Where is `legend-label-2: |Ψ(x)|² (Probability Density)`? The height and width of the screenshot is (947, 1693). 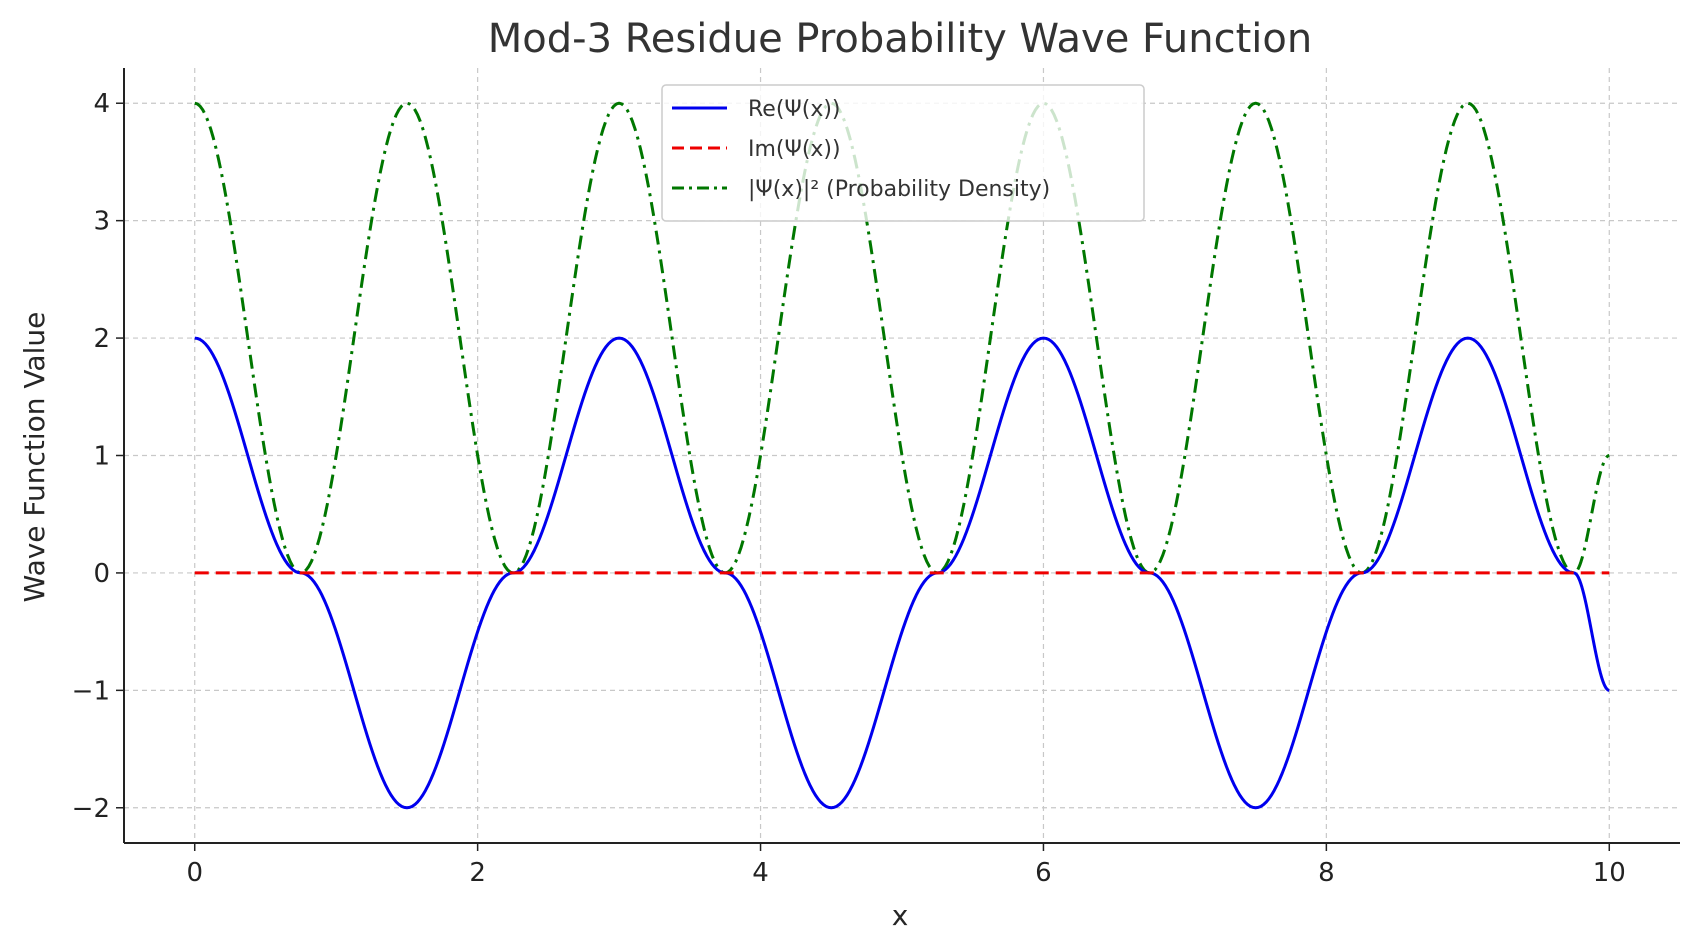
legend-label-2: |Ψ(x)|² (Probability Density) is located at coordinates (899, 189).